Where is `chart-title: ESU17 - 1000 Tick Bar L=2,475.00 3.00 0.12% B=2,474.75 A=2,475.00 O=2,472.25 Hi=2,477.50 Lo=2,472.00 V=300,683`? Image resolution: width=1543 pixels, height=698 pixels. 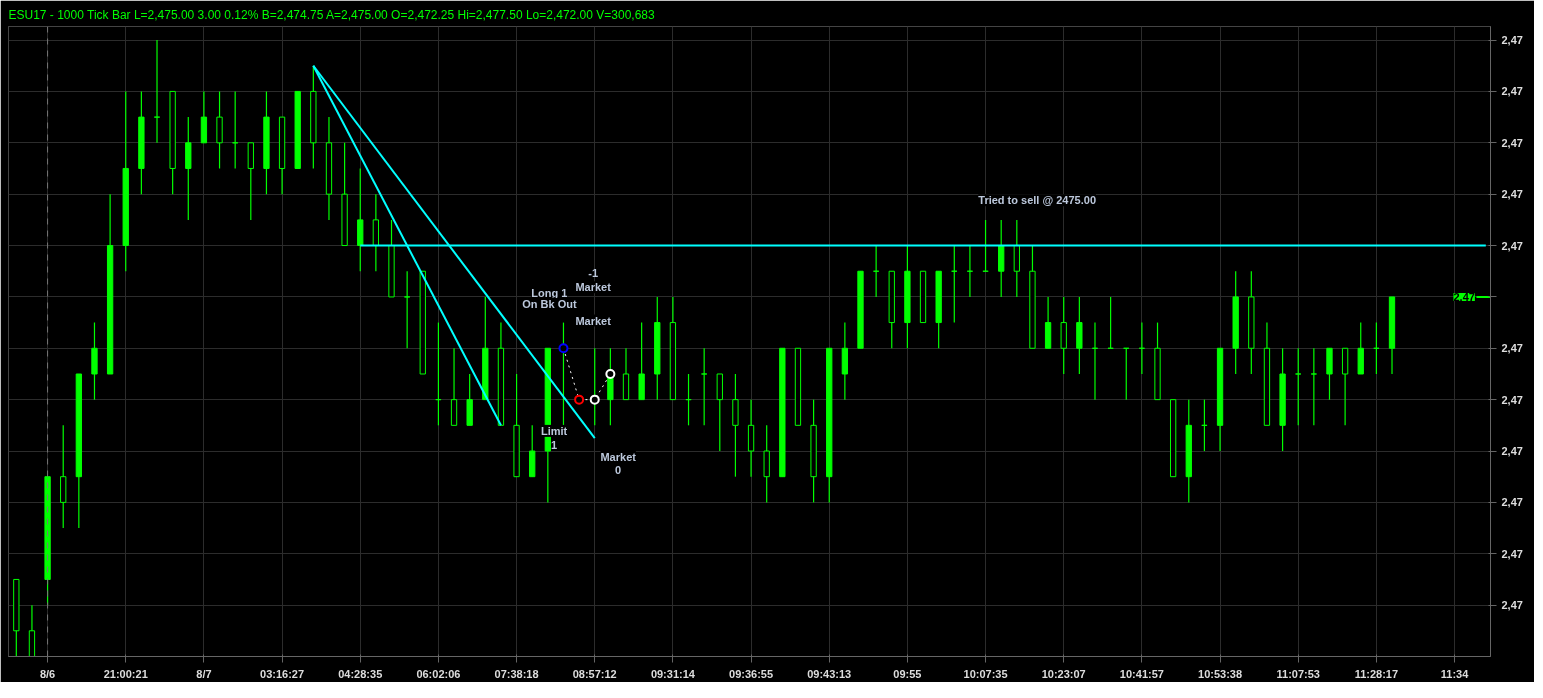 chart-title: ESU17 - 1000 Tick Bar L=2,475.00 3.00 0.12% B=2,474.75 A=2,475.00 O=2,472.25 Hi=2,477.50 Lo=2,472.00 V=300,683 is located at coordinates (331, 14).